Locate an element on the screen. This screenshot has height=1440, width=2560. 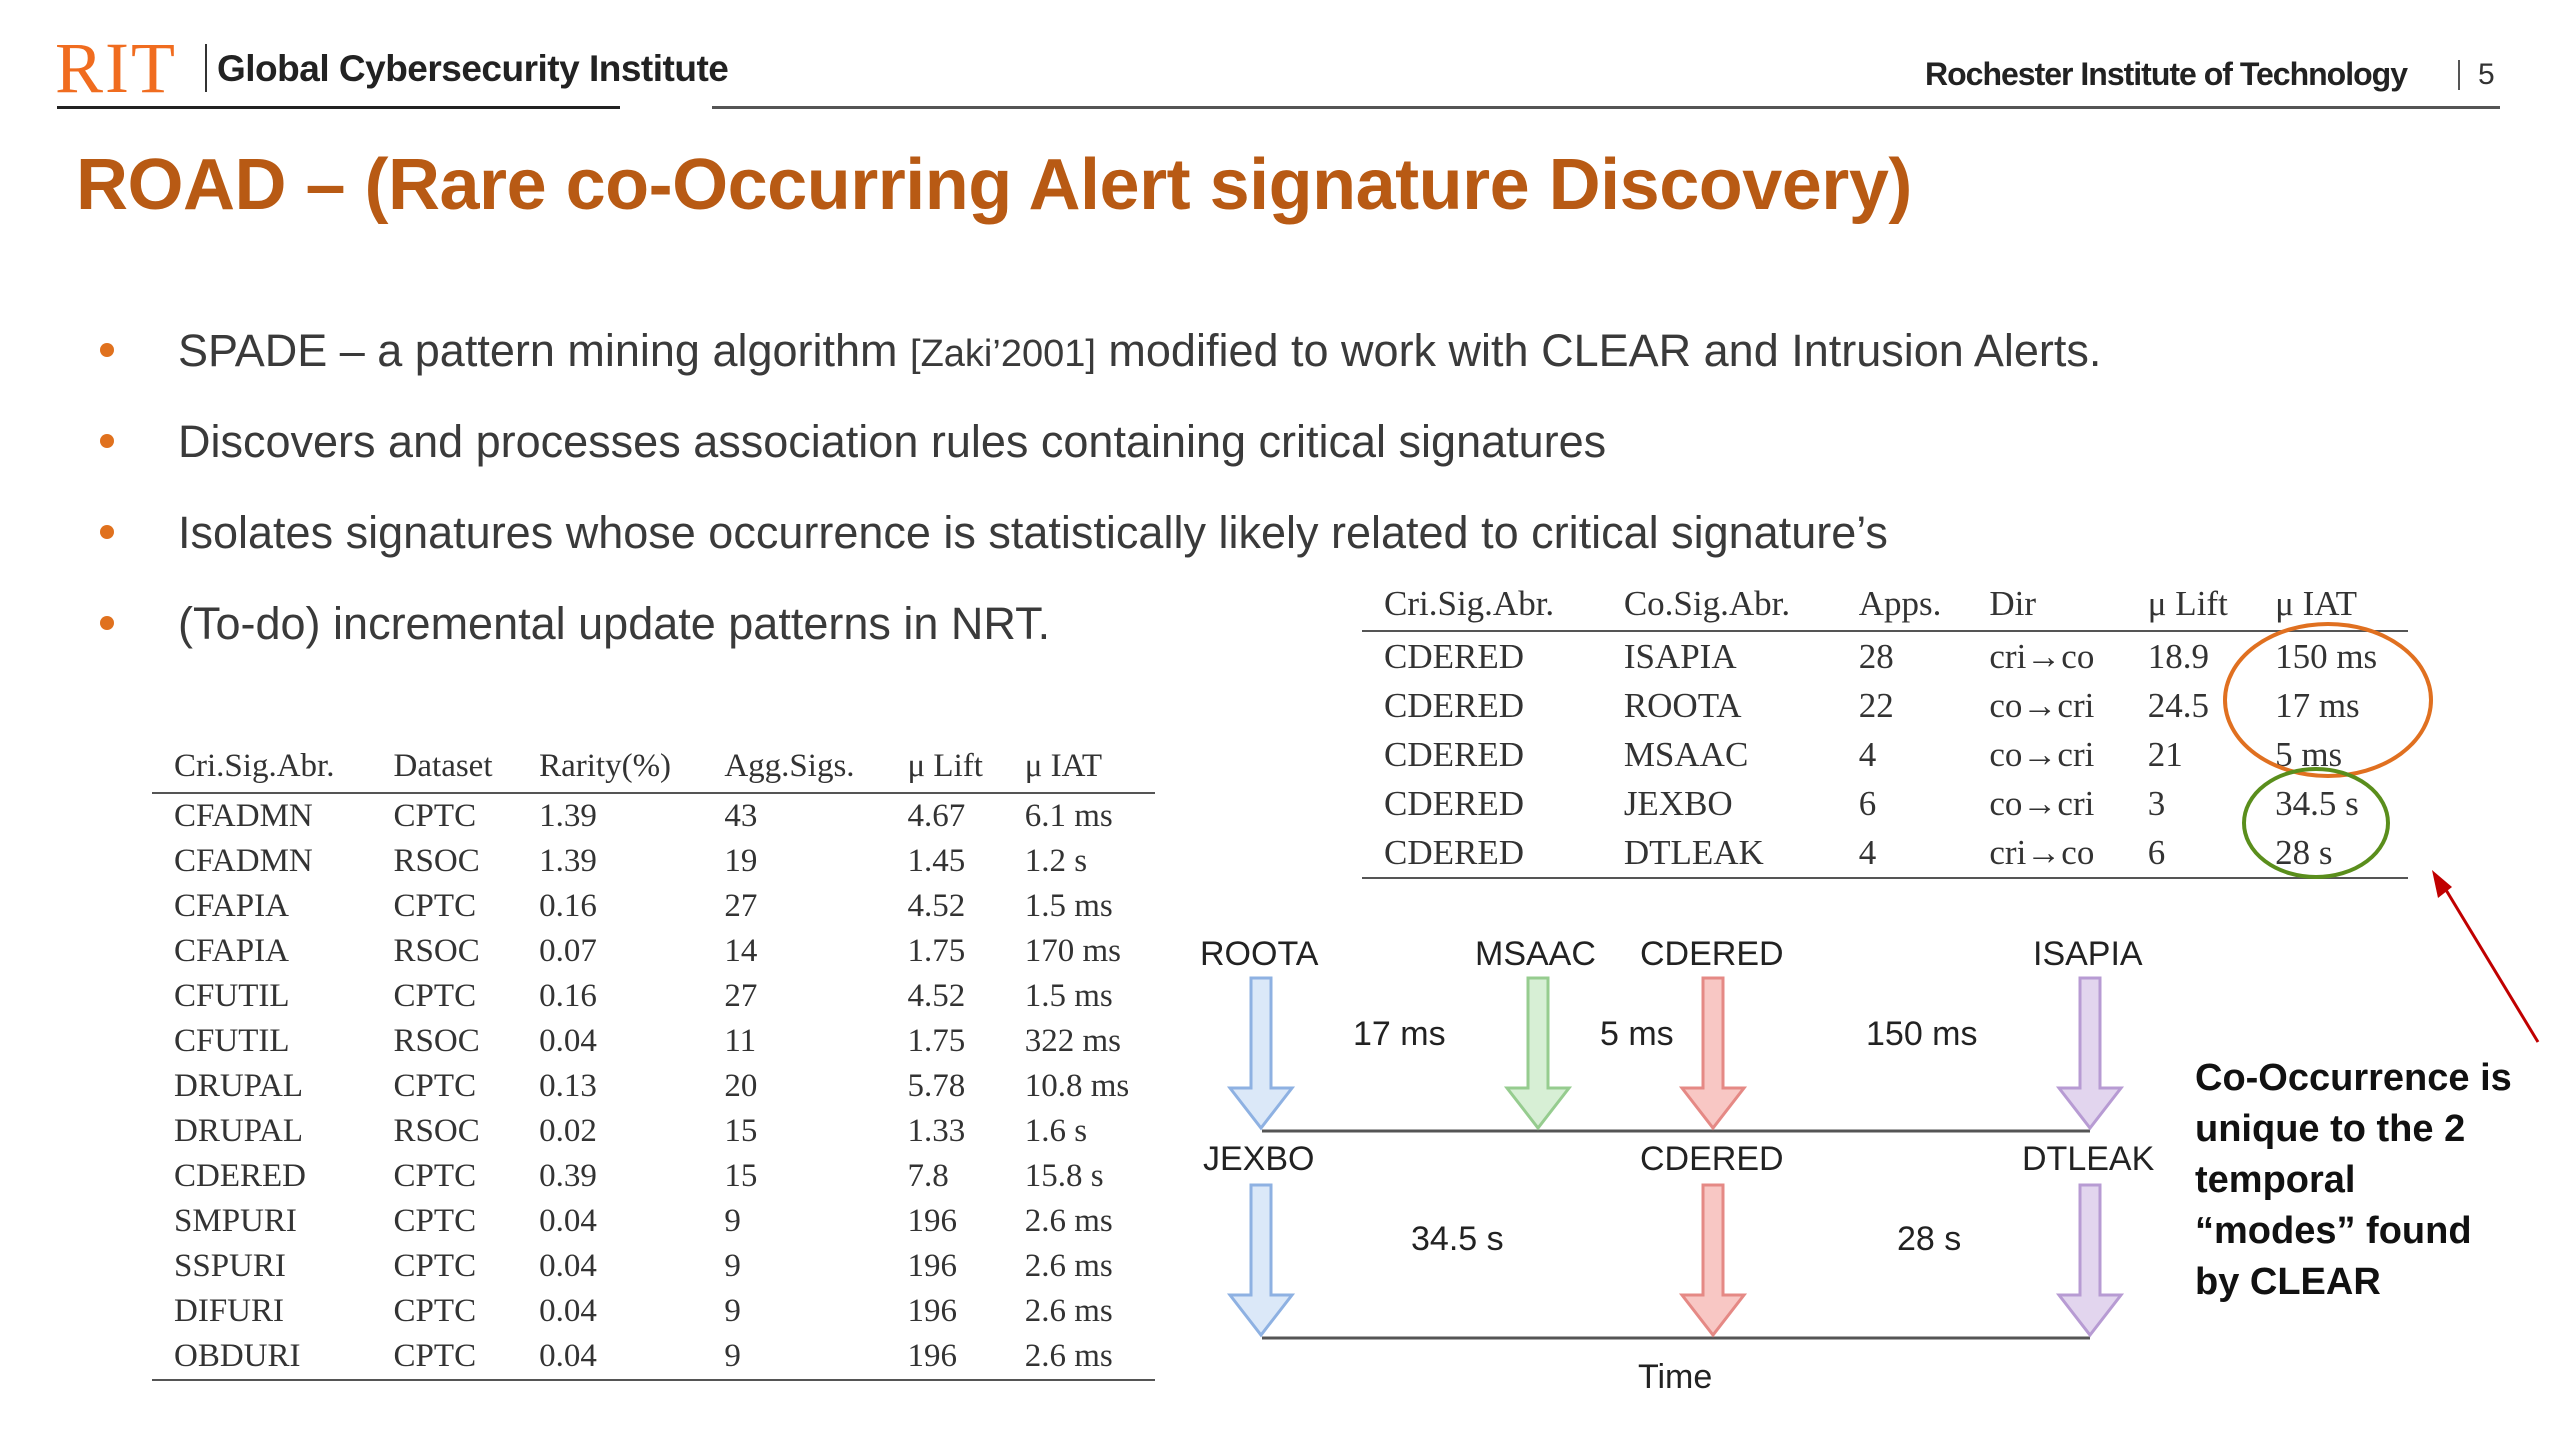
table-cell: 1.39 is located at coordinates (568, 861).